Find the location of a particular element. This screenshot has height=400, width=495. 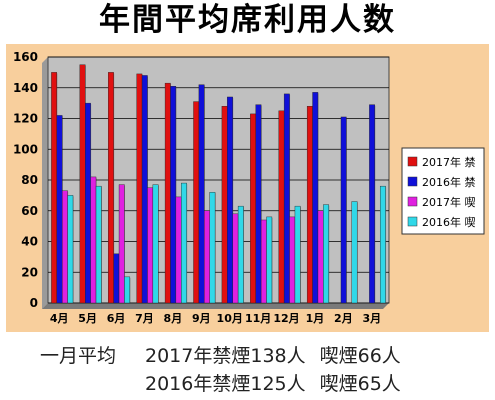

x-tick-label: 6月 is located at coordinates (116, 318).